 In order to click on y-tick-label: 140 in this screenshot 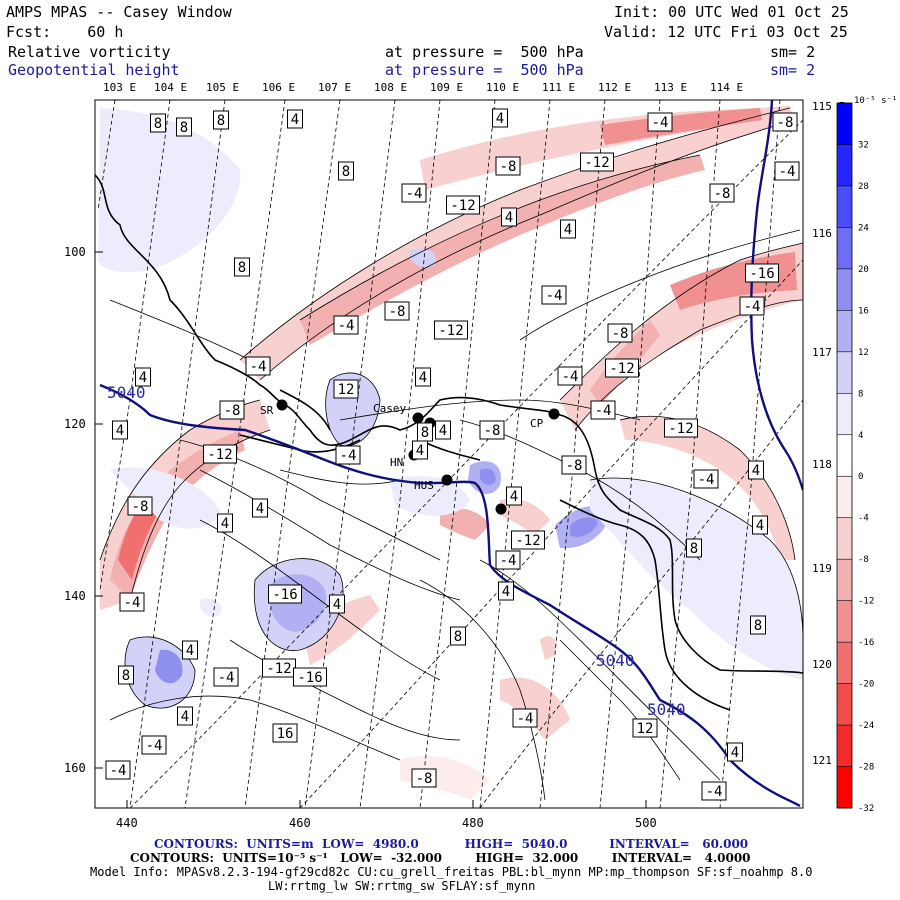, I will do `click(75, 596)`.